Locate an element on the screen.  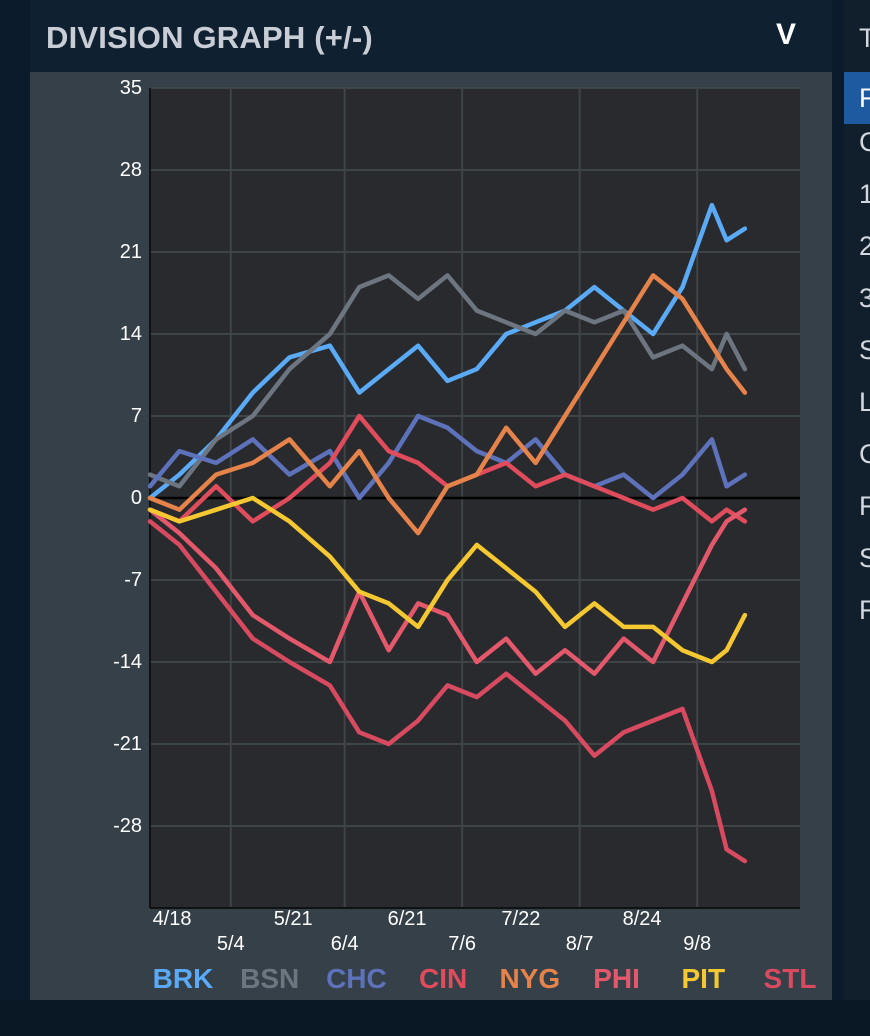
side-list-item: 3 is located at coordinates (864, 298).